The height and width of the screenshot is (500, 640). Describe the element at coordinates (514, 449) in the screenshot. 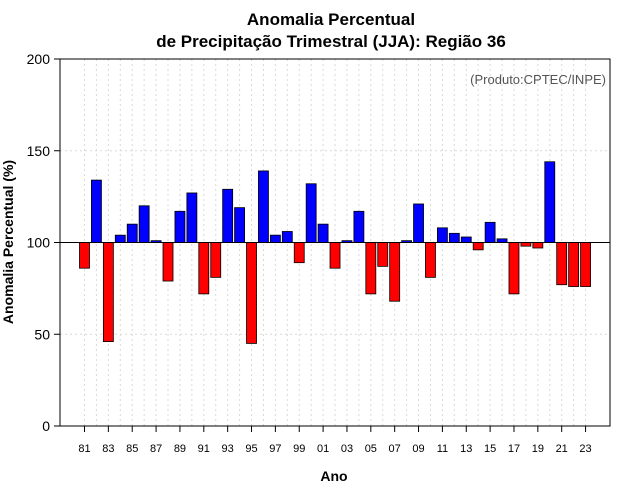

I see `x-tick-label-17: 17` at that location.